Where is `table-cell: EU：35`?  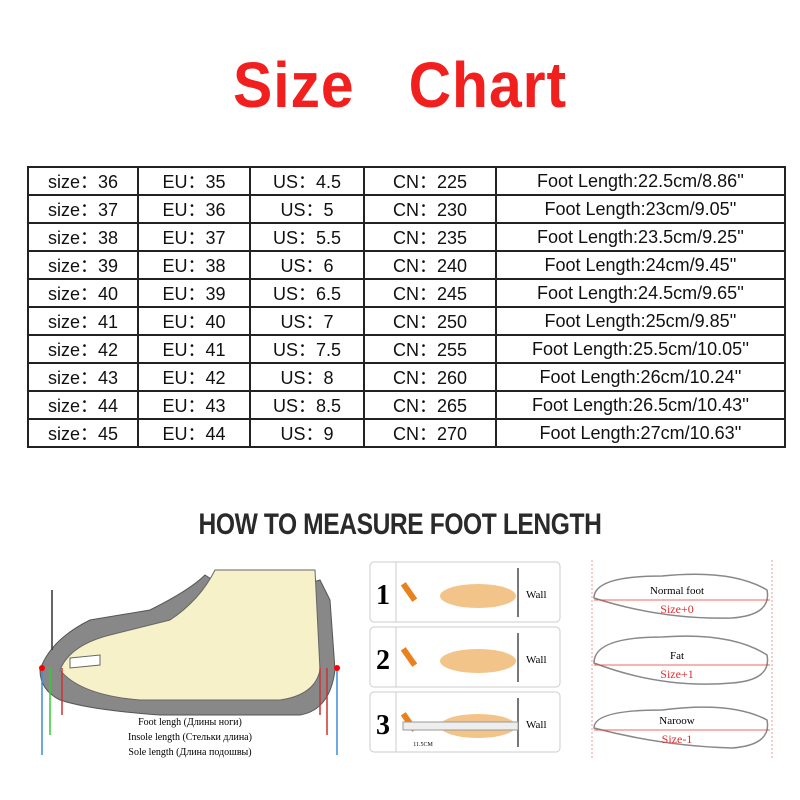
table-cell: EU：35 is located at coordinates (194, 181).